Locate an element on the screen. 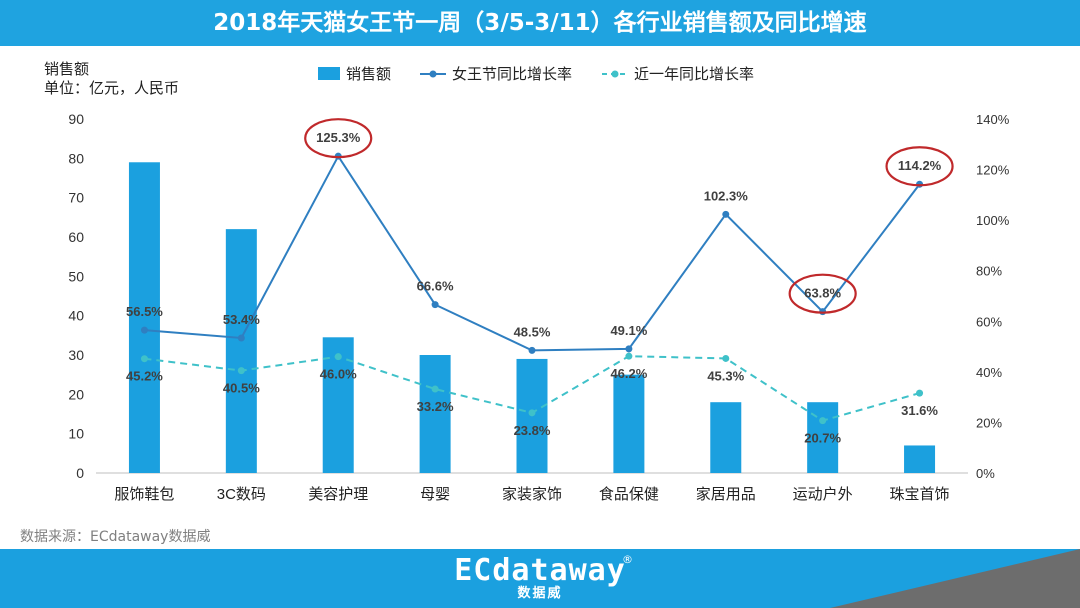  left-tick-label: 20 is located at coordinates (76, 394).